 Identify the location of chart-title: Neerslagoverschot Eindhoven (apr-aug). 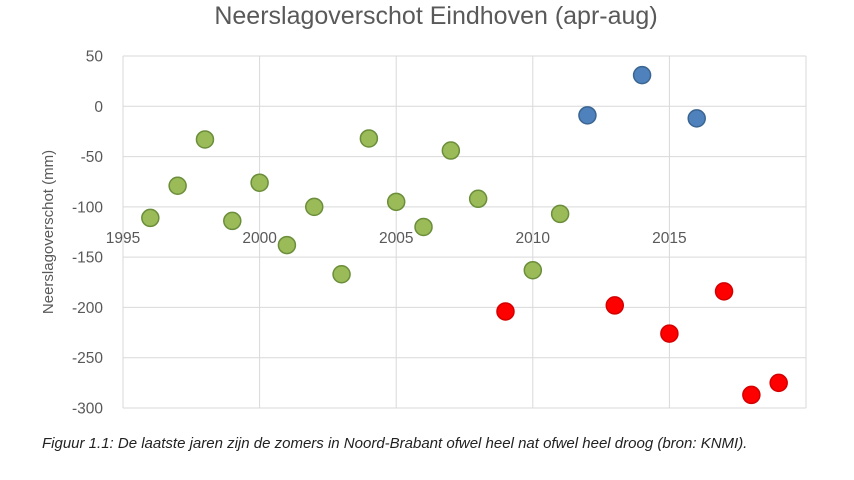
(435, 16).